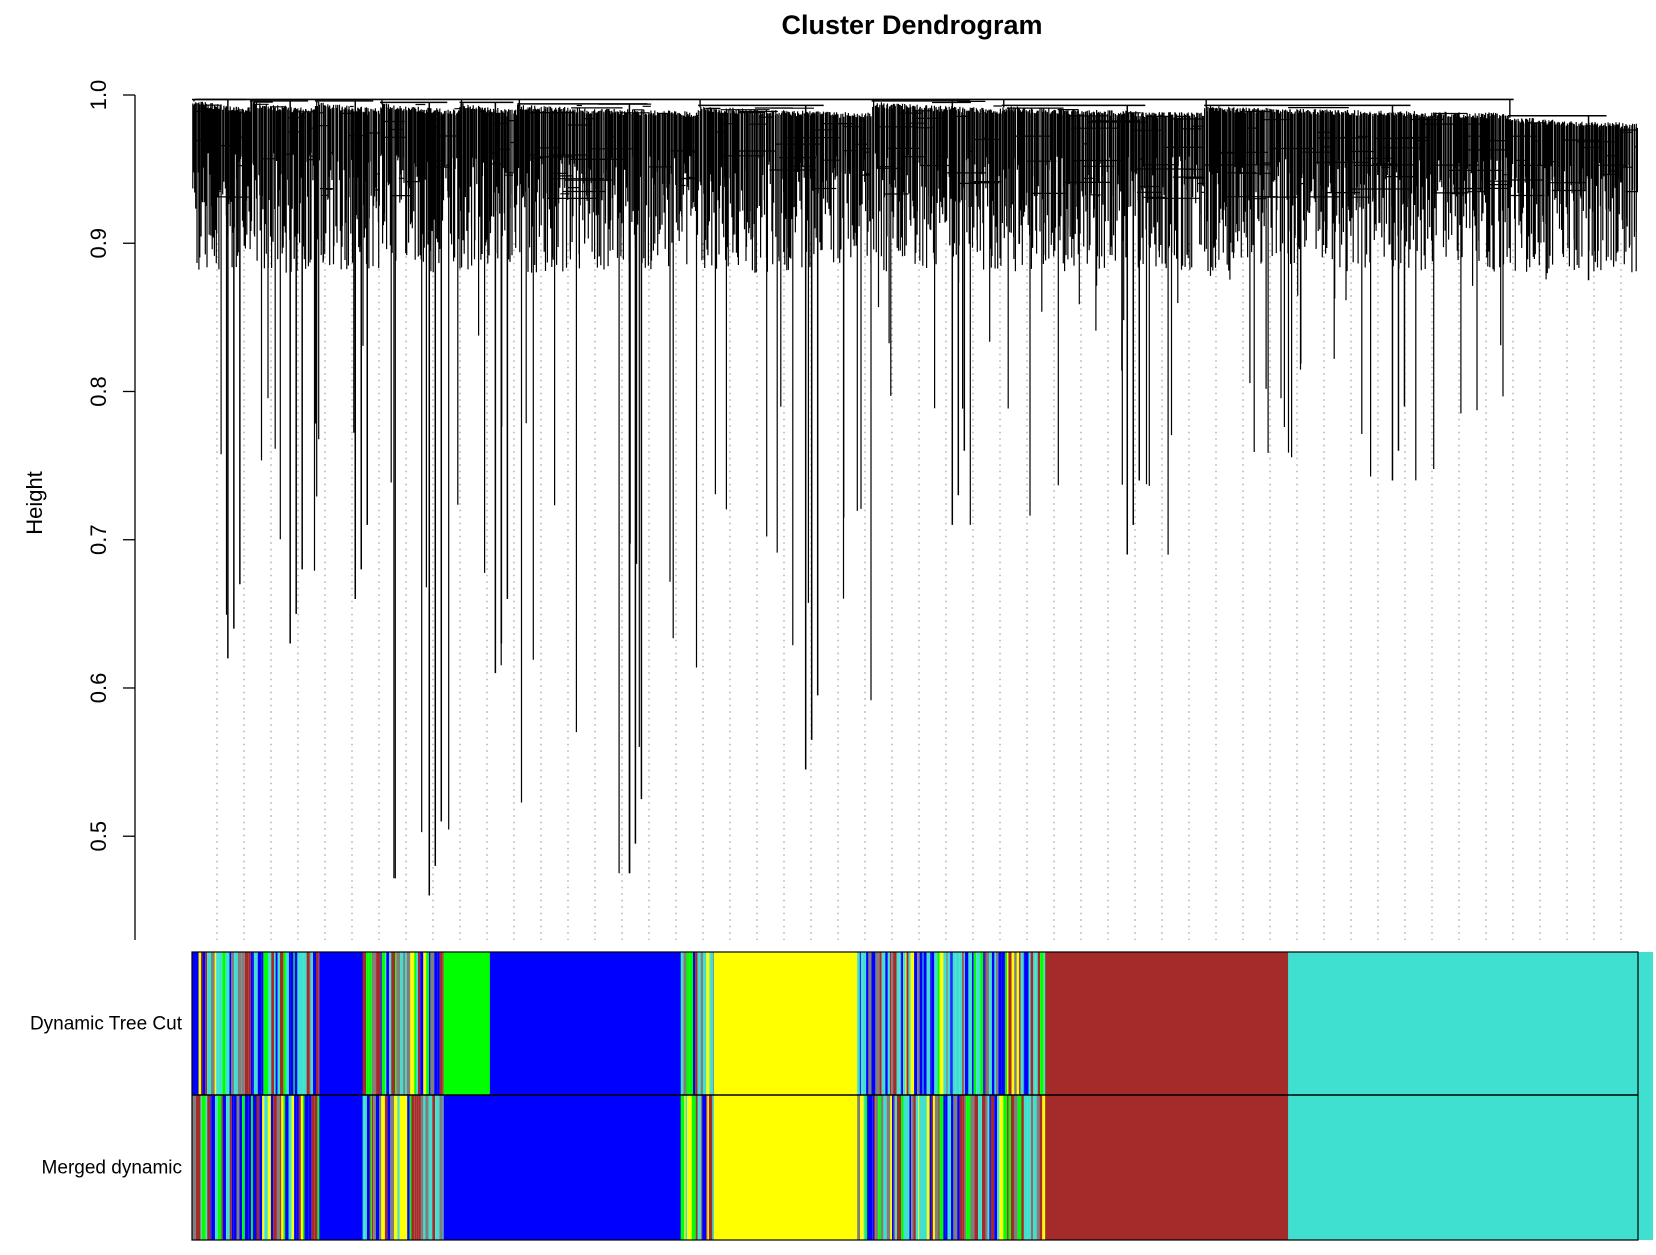 This screenshot has width=1656, height=1255. I want to click on branch-stems, so click(608, 488).